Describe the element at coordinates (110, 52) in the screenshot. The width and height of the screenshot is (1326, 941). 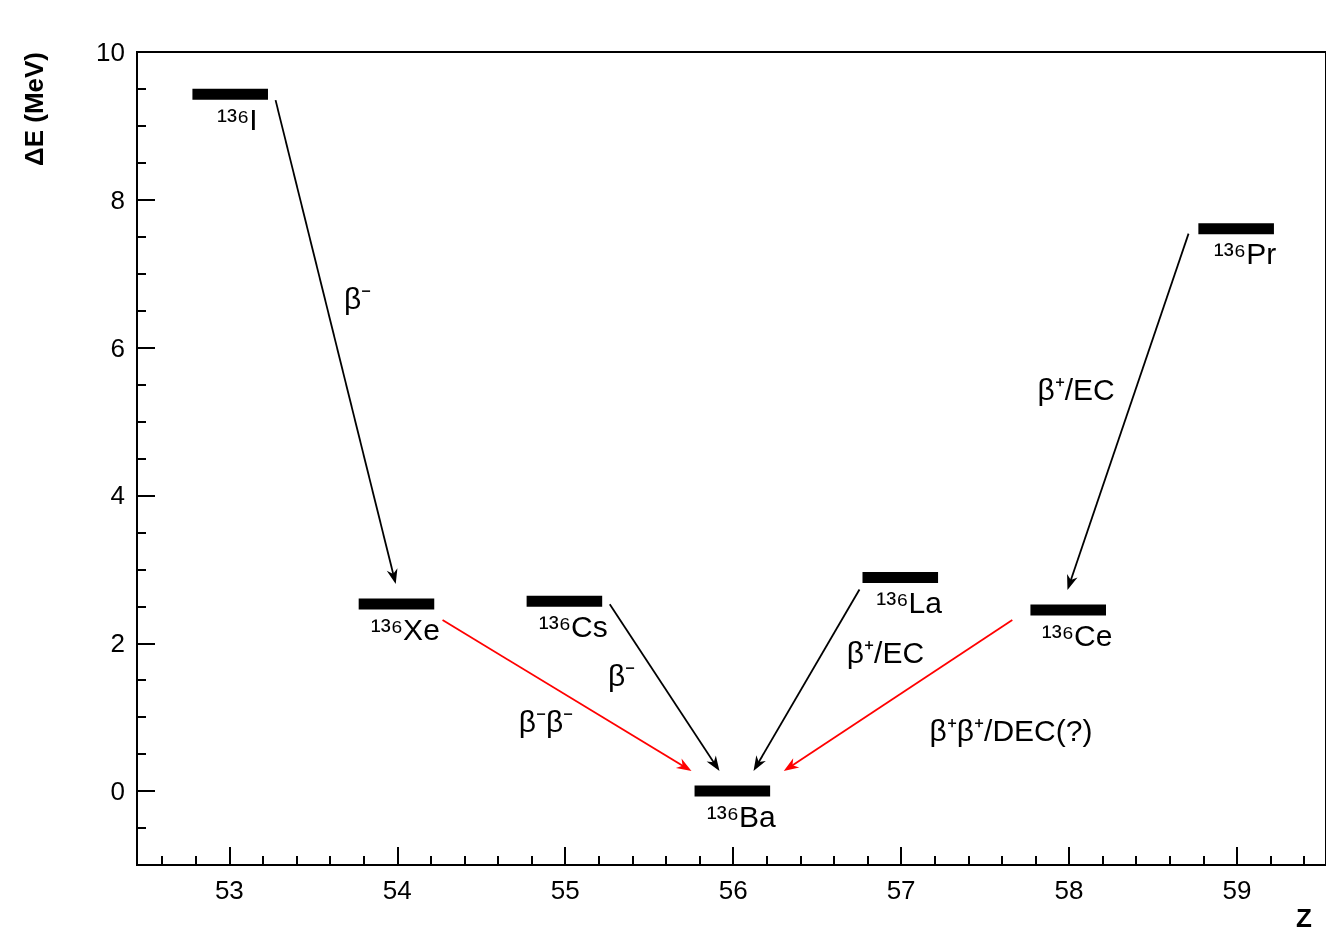
I see `y-tick-label: 10` at that location.